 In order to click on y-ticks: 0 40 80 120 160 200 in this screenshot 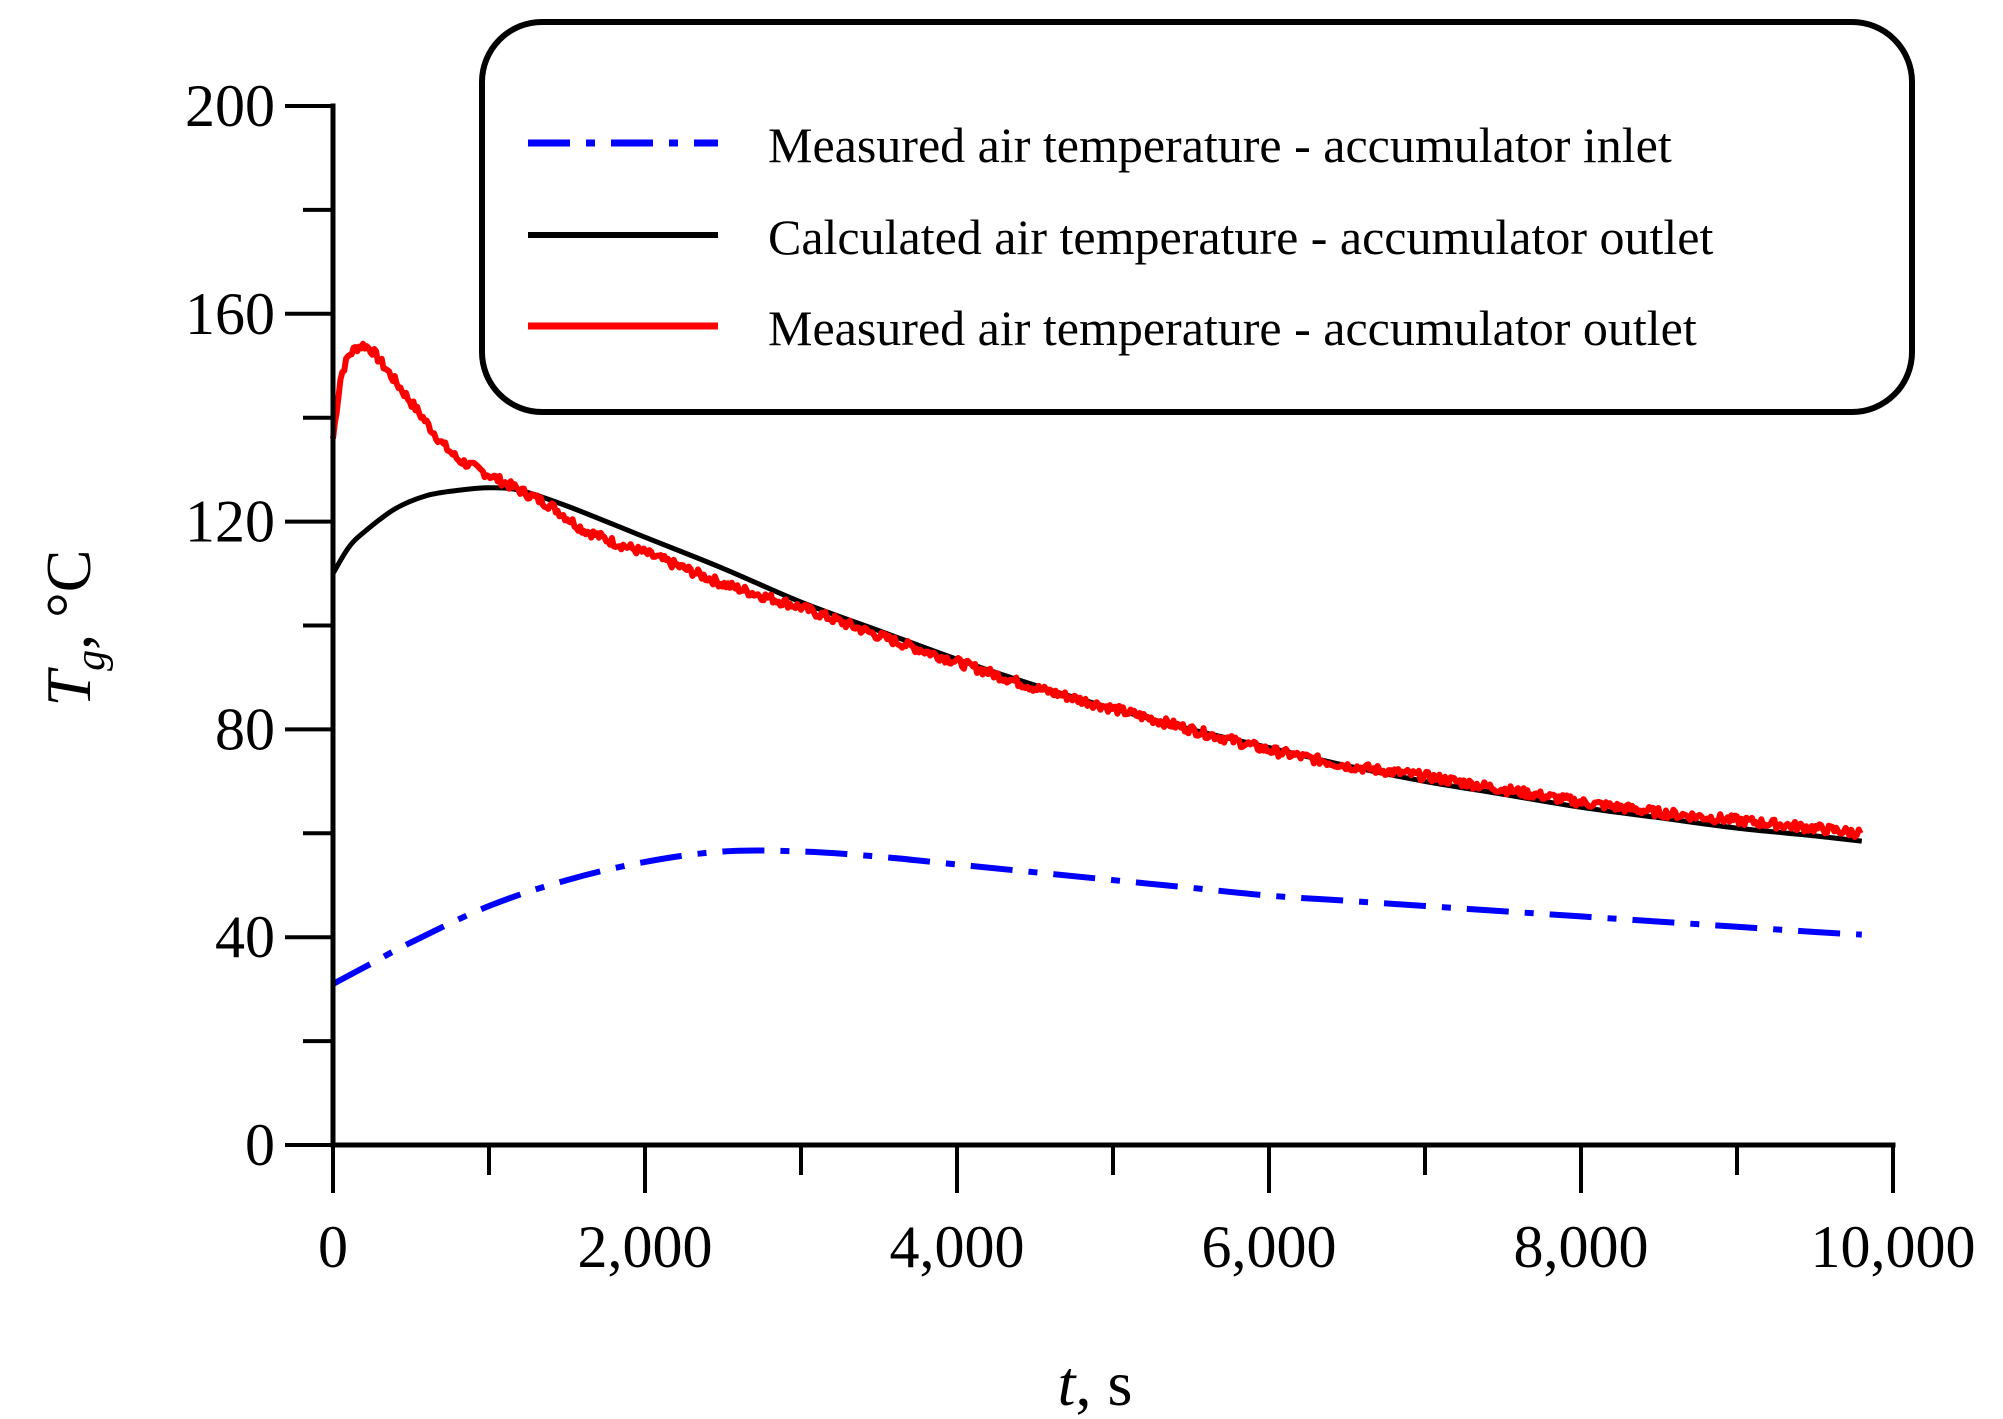, I will do `click(259, 625)`.